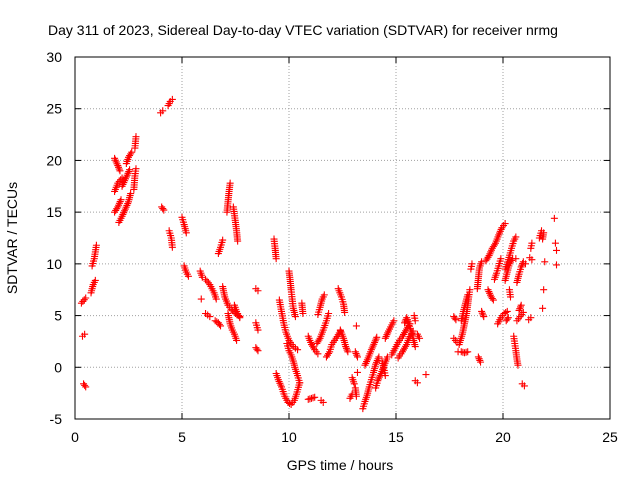 The image size is (640, 480). What do you see at coordinates (289, 437) in the screenshot?
I see `x-tick-label: 10` at bounding box center [289, 437].